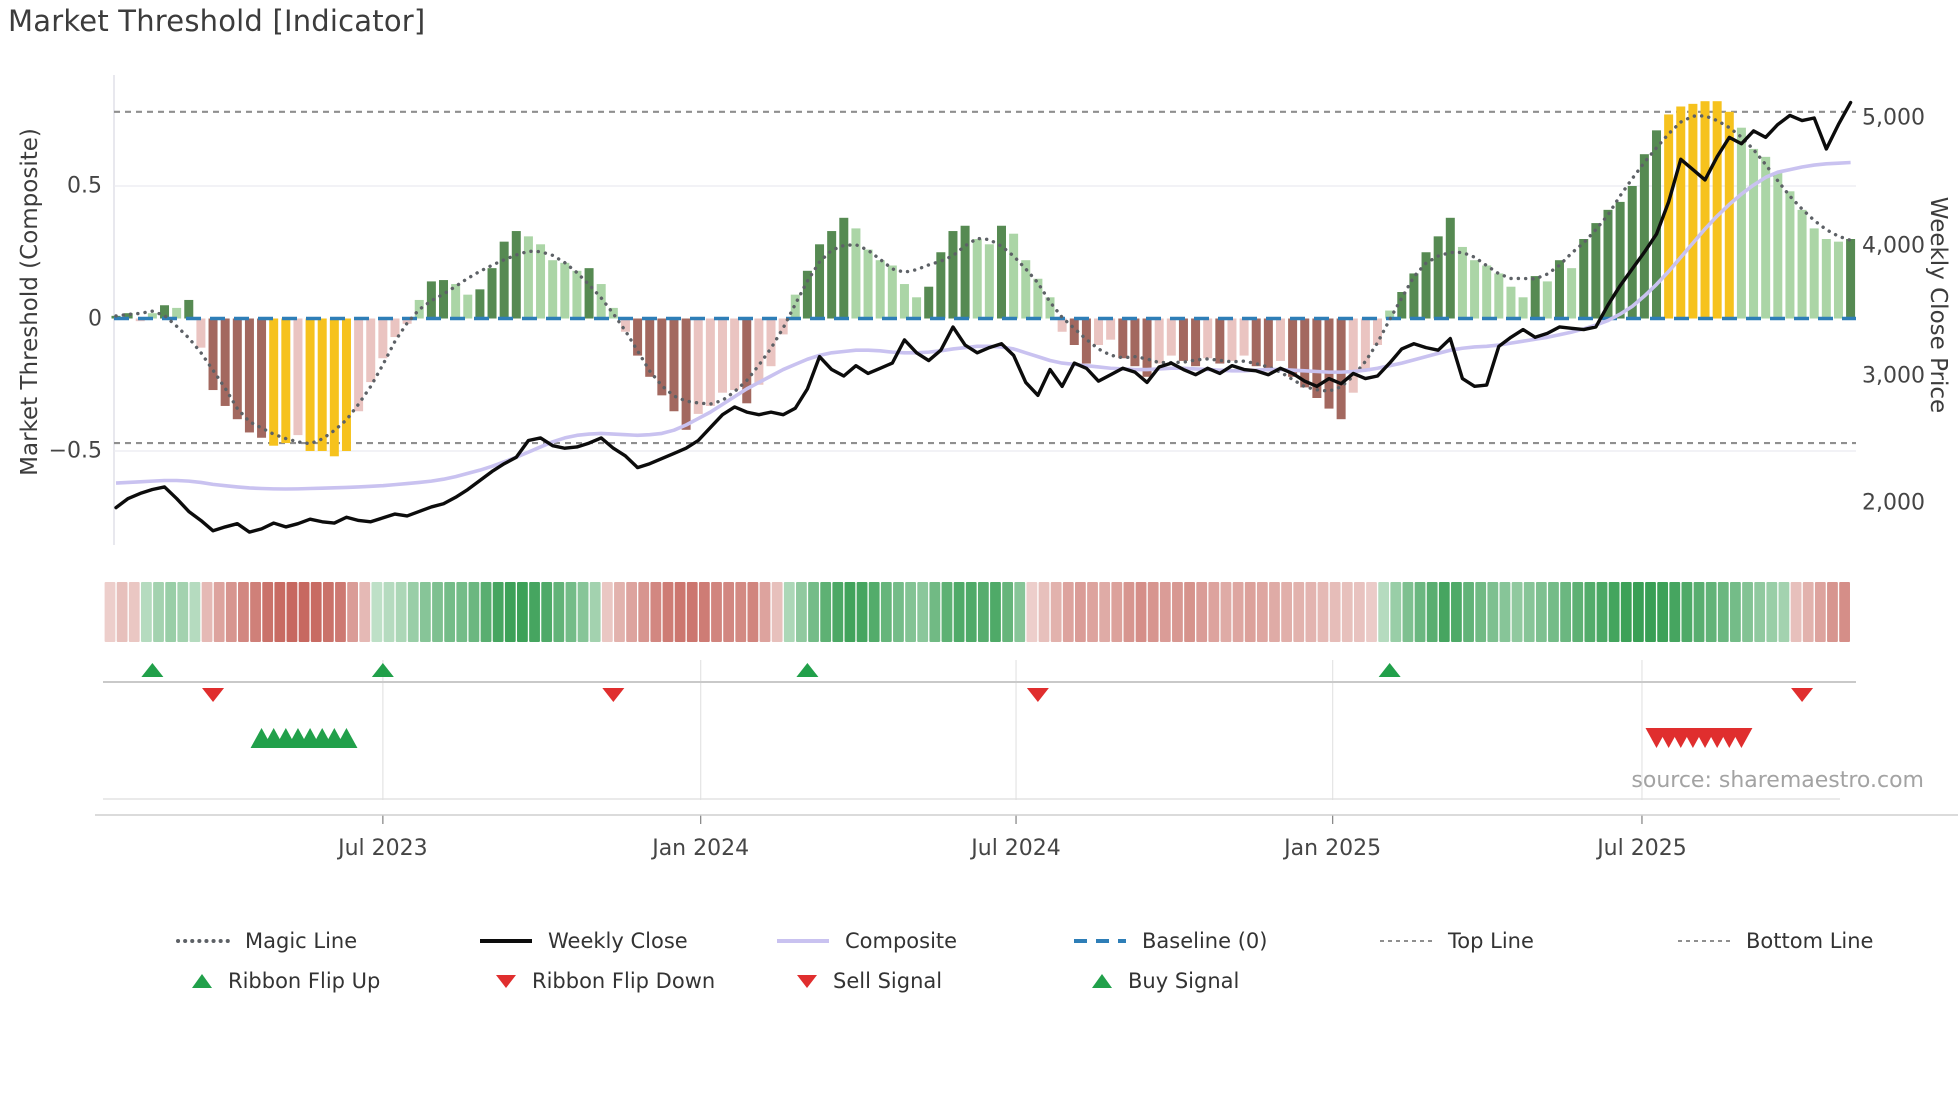 The image size is (1960, 1102). Describe the element at coordinates (1777, 780) in the screenshot. I see `source-attribution: source: sharemaestro.com` at that location.